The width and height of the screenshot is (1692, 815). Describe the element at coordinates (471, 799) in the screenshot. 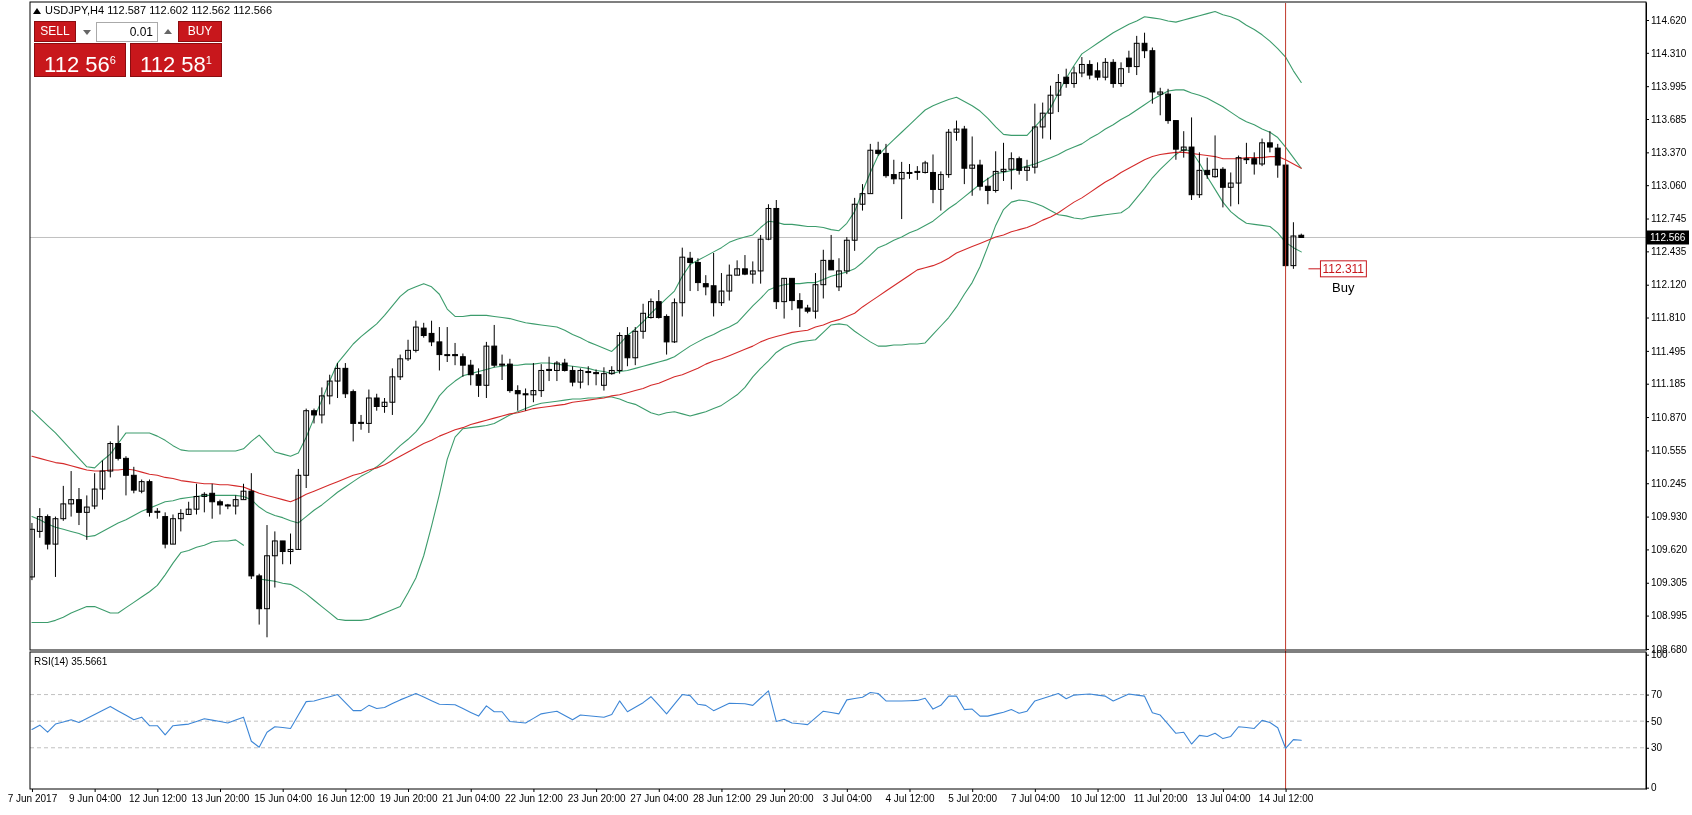

I see `x-tick-label: 21 Jun 04:00` at that location.